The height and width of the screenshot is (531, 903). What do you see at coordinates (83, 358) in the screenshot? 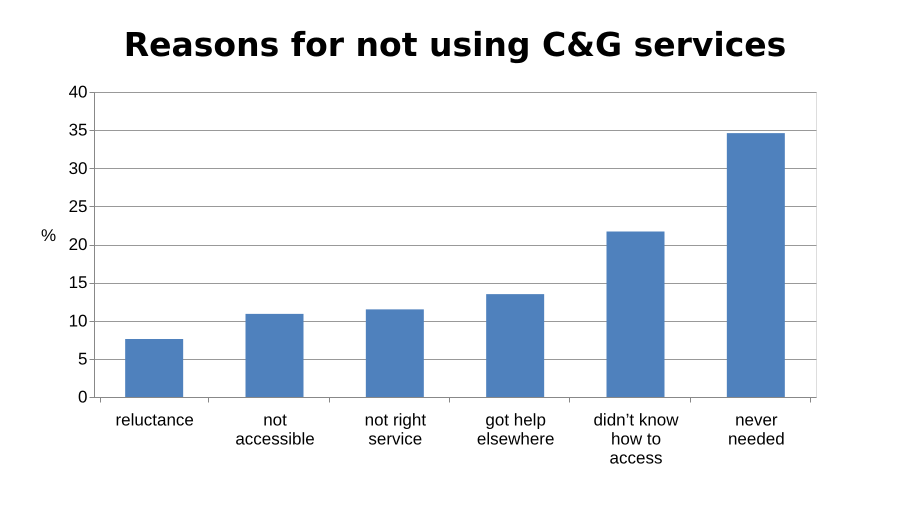
I see `y-tick-label: 5` at bounding box center [83, 358].